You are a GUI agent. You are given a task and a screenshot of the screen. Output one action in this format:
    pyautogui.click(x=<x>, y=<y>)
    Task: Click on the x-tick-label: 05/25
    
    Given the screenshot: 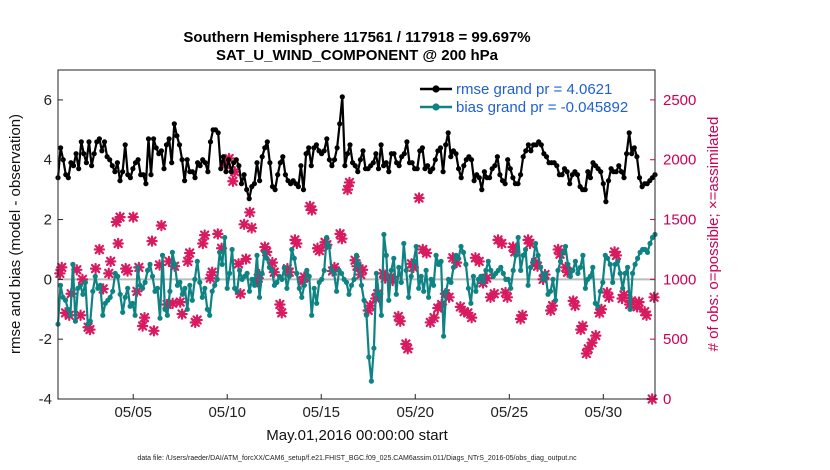 What is the action you would take?
    pyautogui.click(x=510, y=412)
    